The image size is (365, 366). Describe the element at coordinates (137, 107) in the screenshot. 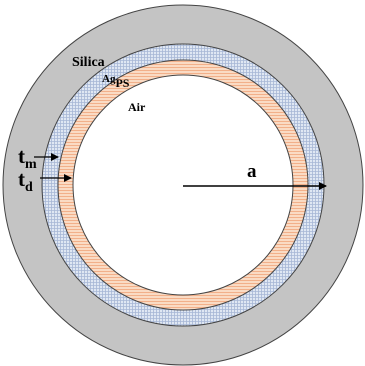

I see `air-label: Air` at that location.